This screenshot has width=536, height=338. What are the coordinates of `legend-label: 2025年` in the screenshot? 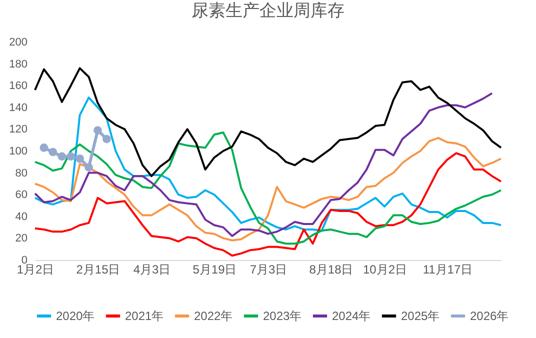 It's located at (420, 316).